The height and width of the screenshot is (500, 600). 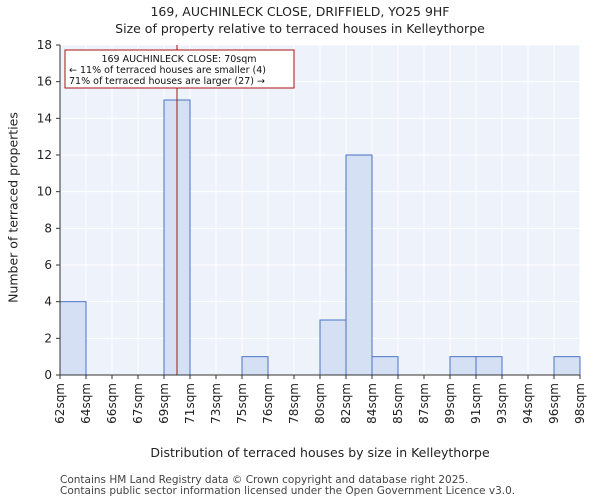 What do you see at coordinates (216, 403) in the screenshot?
I see `x-tick-label: 73sqm` at bounding box center [216, 403].